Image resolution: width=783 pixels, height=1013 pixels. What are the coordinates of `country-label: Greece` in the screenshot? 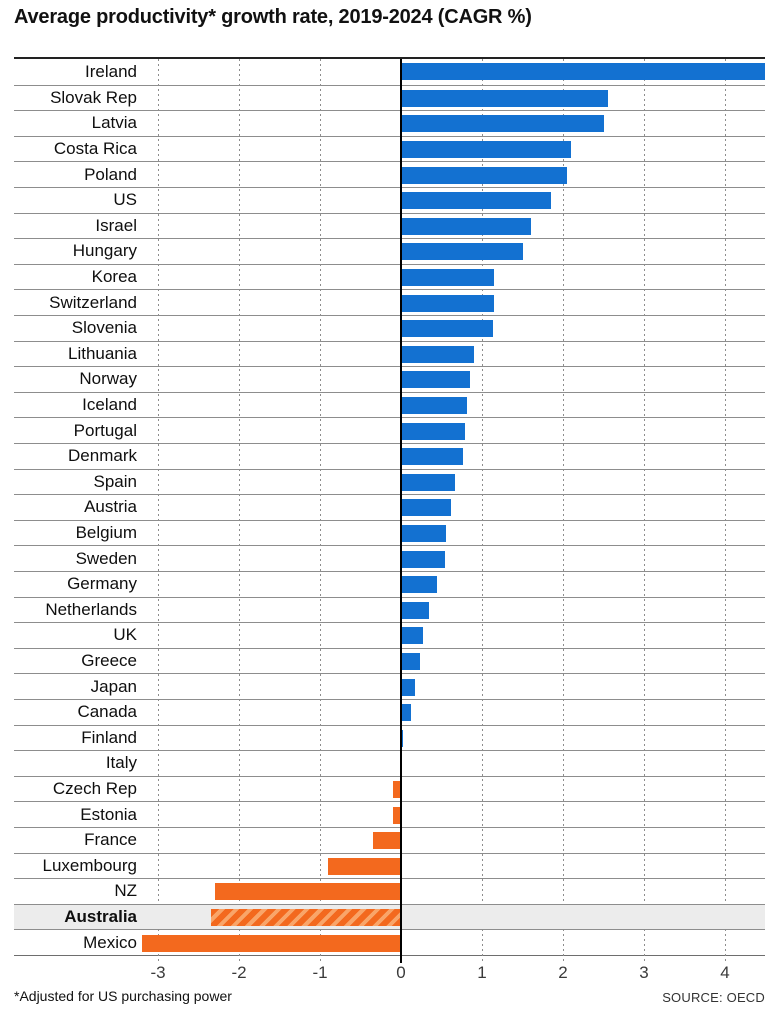 It's located at (109, 661).